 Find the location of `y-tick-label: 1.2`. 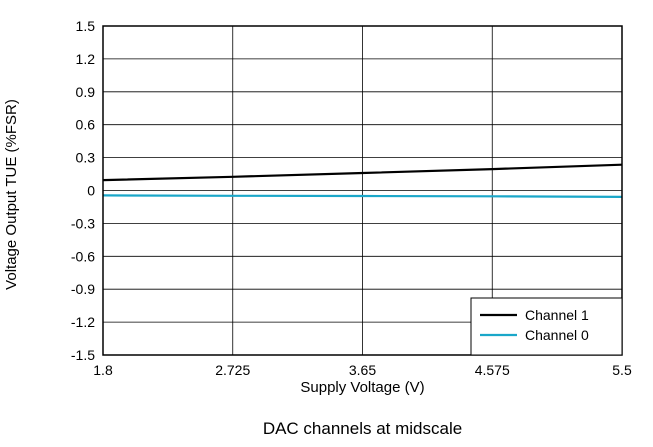

y-tick-label: 1.2 is located at coordinates (86, 59).